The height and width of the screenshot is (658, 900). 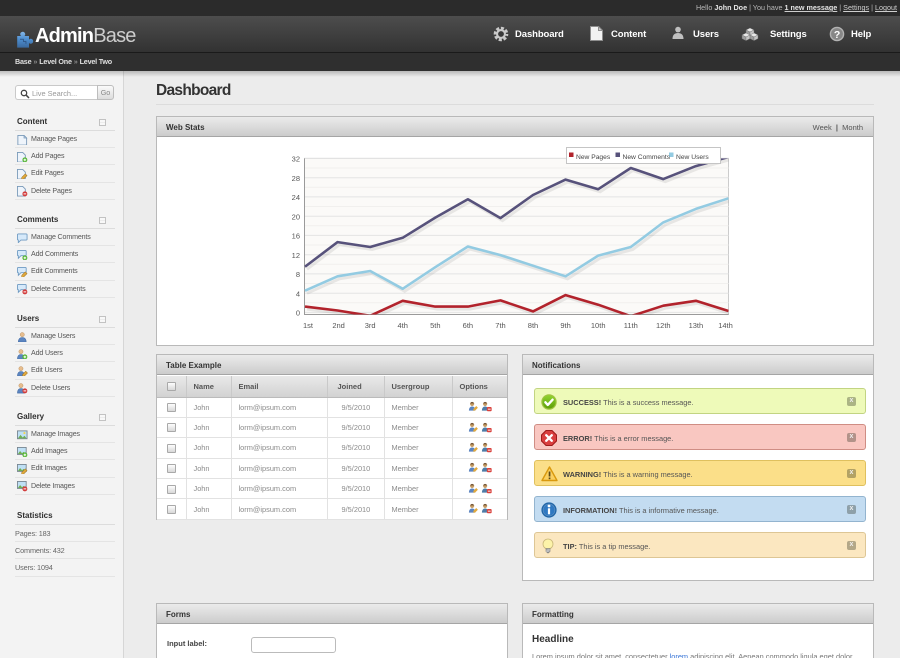 I want to click on svg-text: 14th, so click(x=725, y=325).